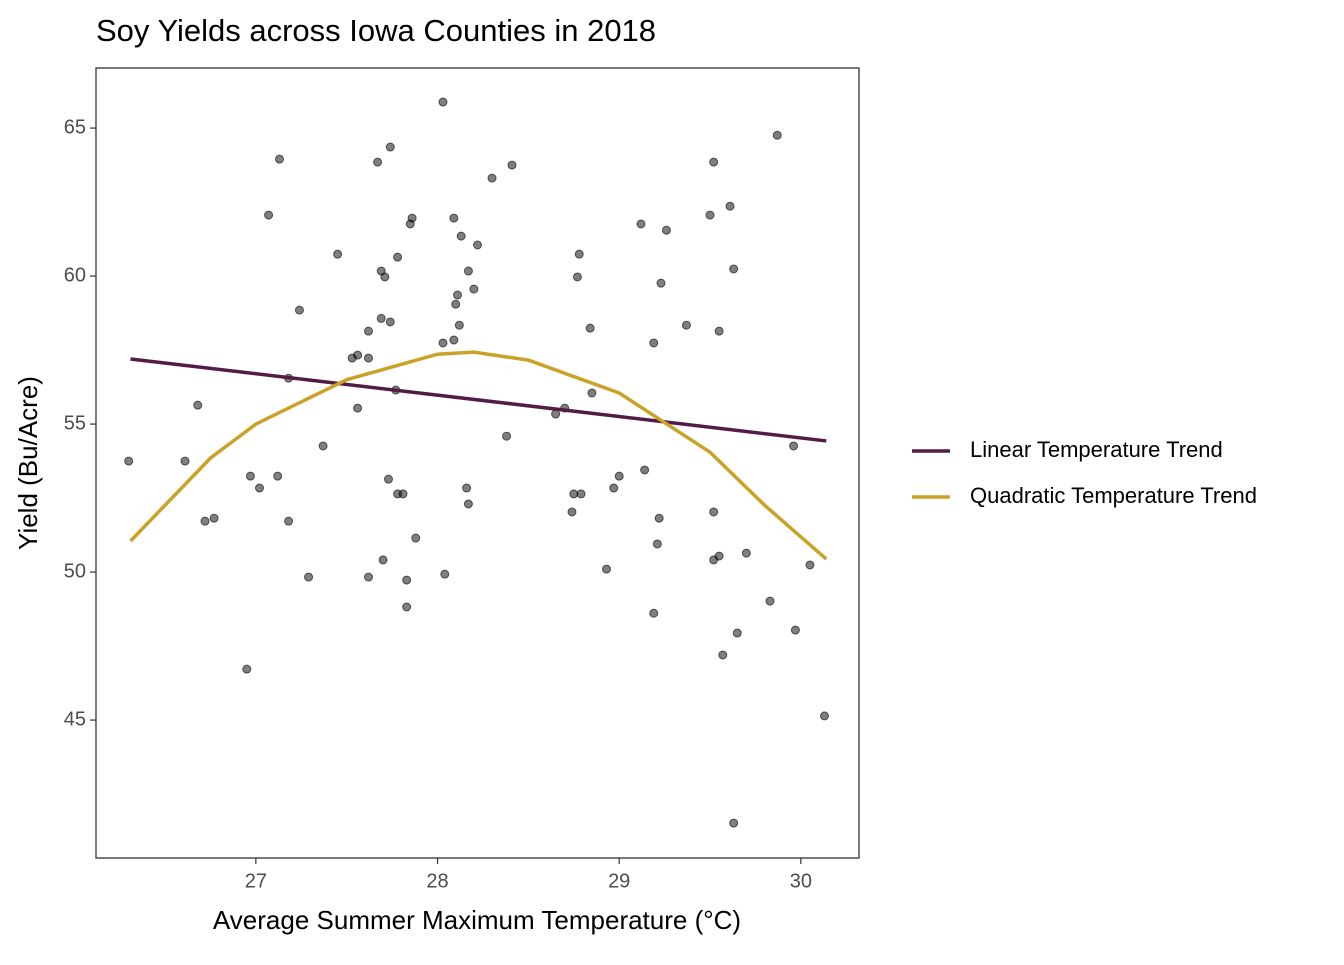 This screenshot has height=965, width=1344. What do you see at coordinates (1096, 449) in the screenshot?
I see `legend-label: Linear Temperature Trend` at bounding box center [1096, 449].